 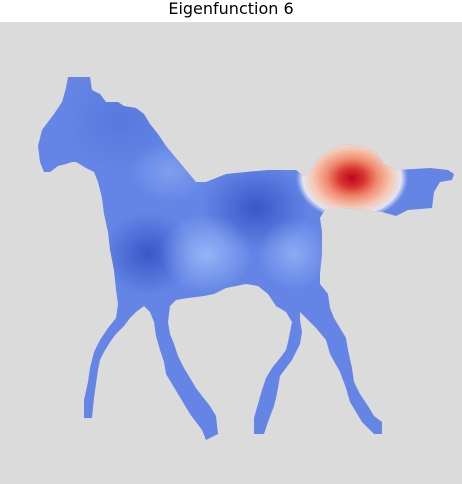 I want to click on belly-light-lobe, so click(x=206, y=254).